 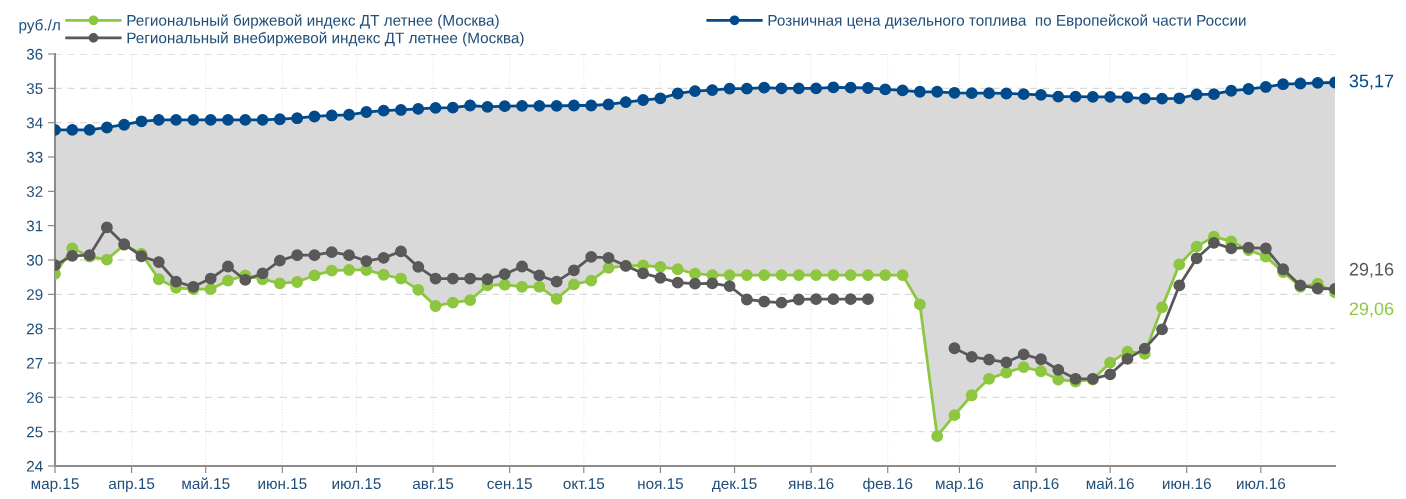 I want to click on y-tick-label: 31, so click(x=34, y=226).